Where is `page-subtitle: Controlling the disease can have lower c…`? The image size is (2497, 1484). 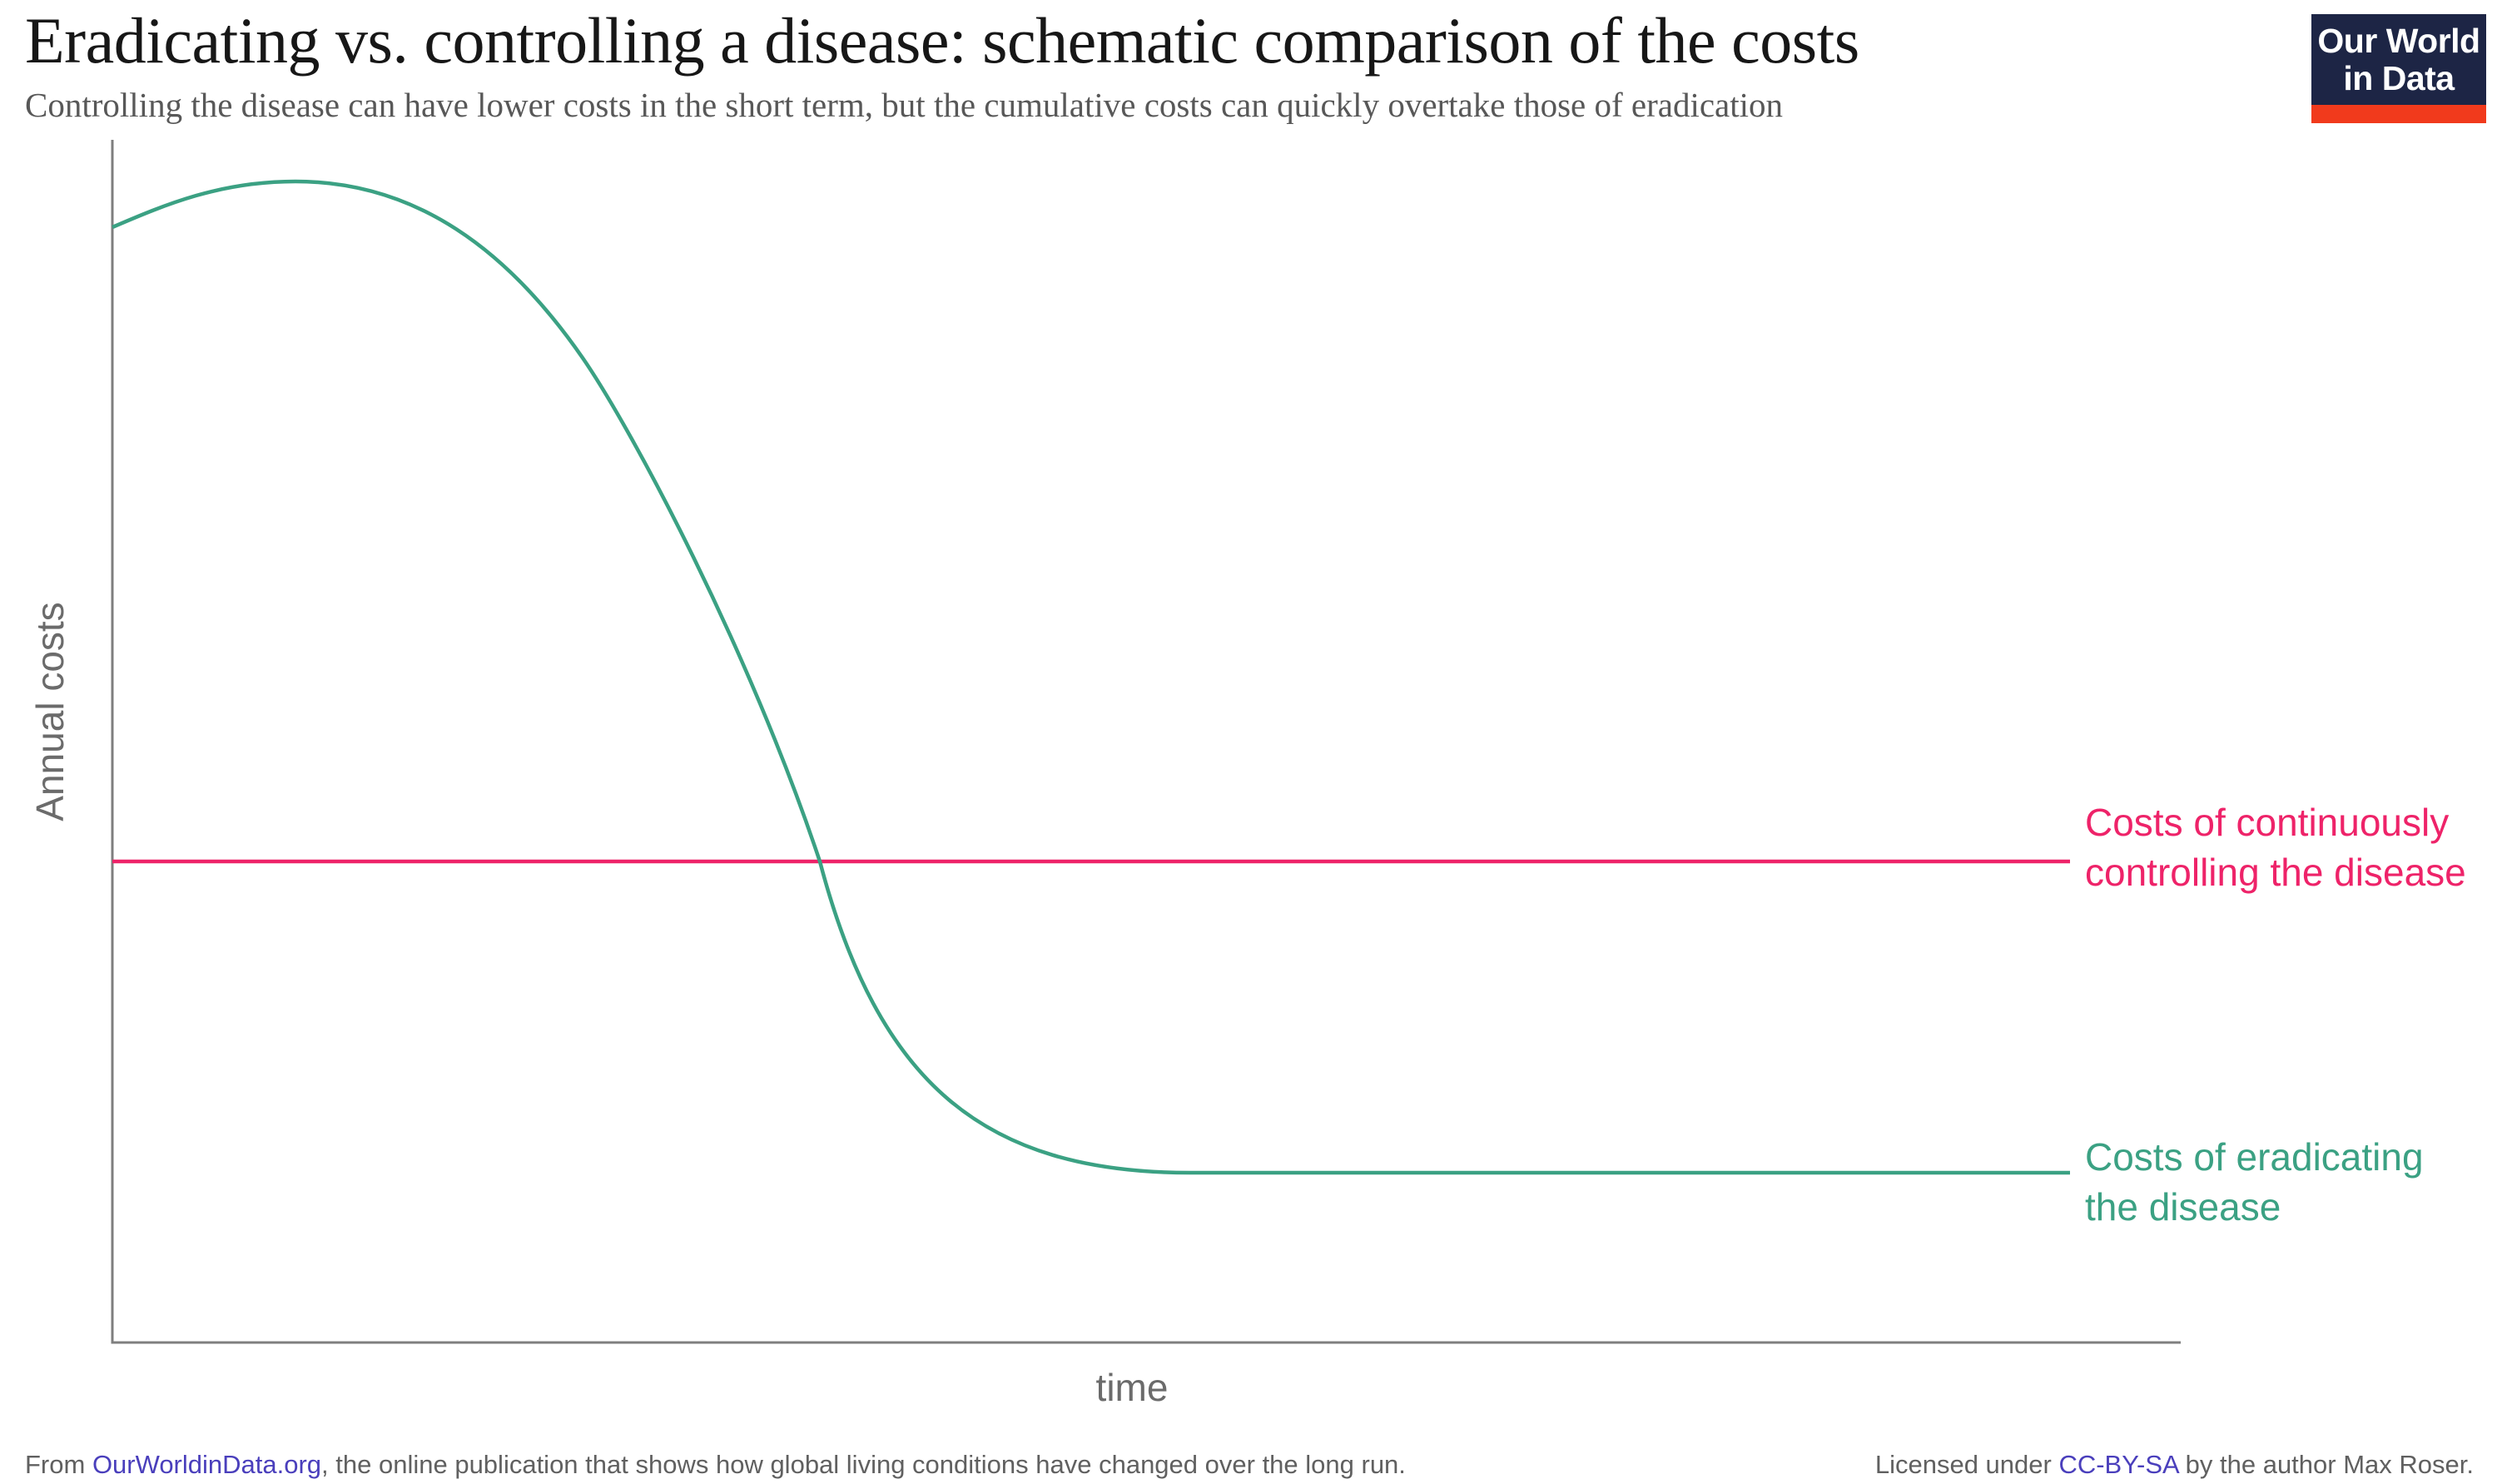 page-subtitle: Controlling the disease can have lower c… is located at coordinates (904, 105).